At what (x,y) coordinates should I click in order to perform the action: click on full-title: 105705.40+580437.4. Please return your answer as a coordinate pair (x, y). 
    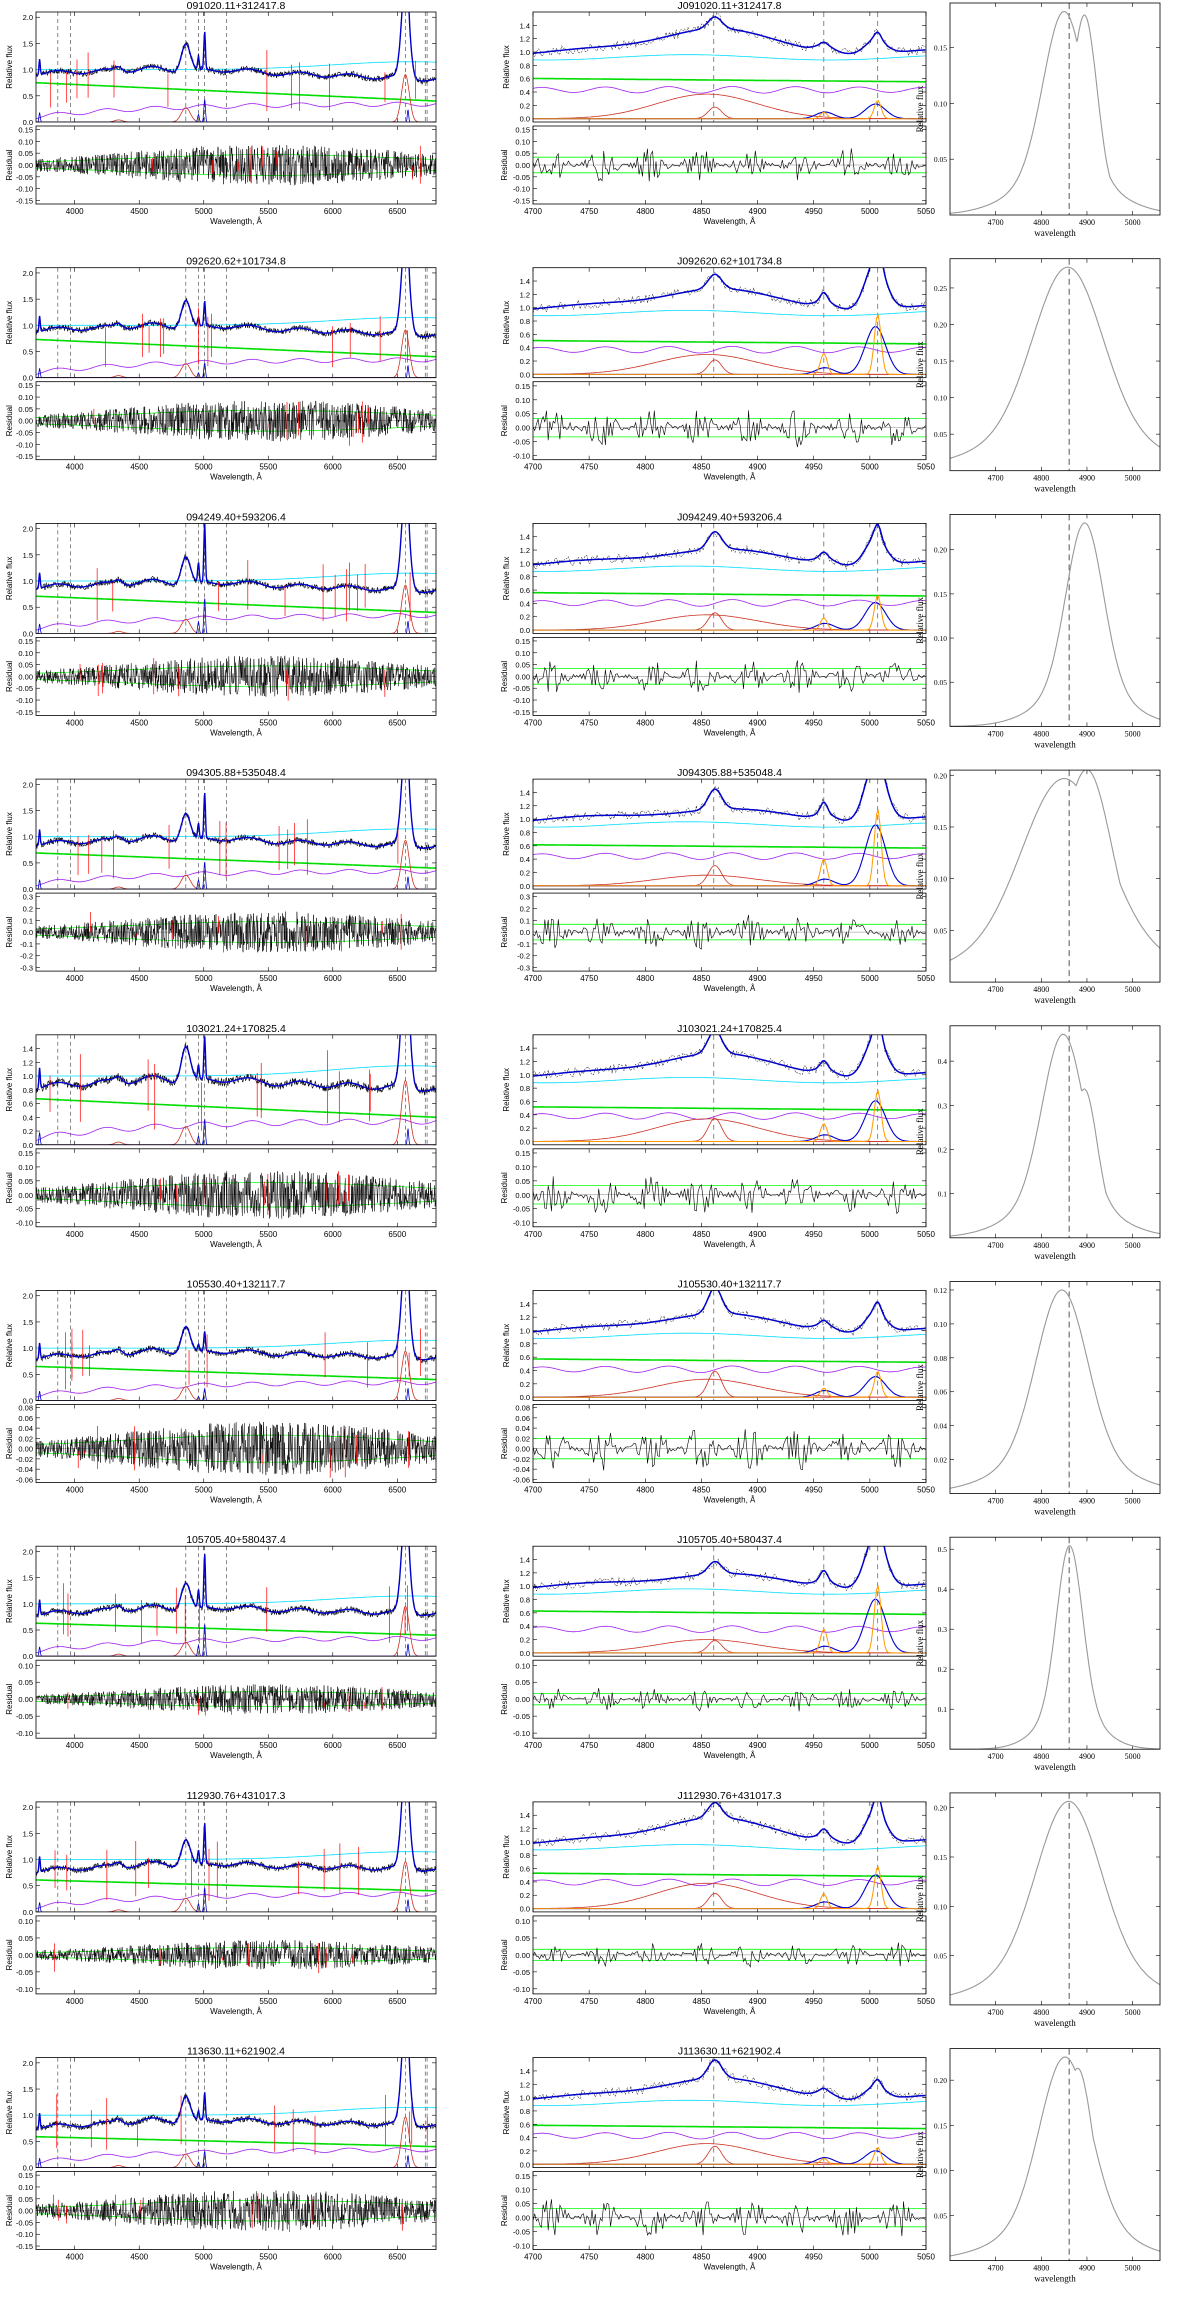
    Looking at the image, I should click on (236, 1540).